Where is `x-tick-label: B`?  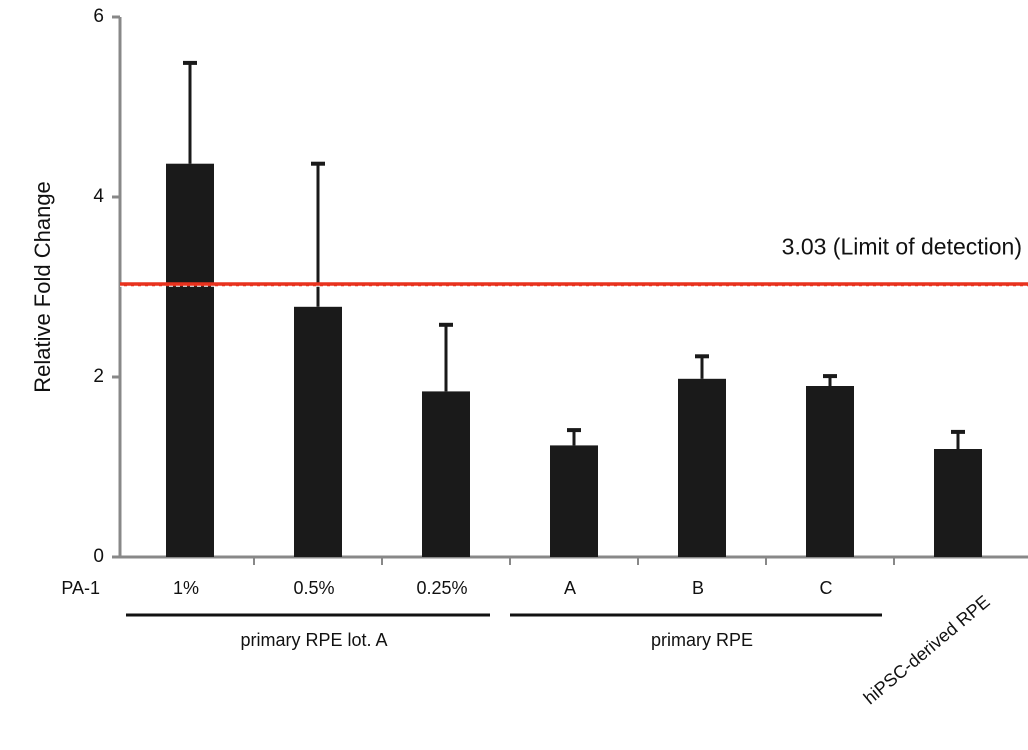 x-tick-label: B is located at coordinates (698, 588).